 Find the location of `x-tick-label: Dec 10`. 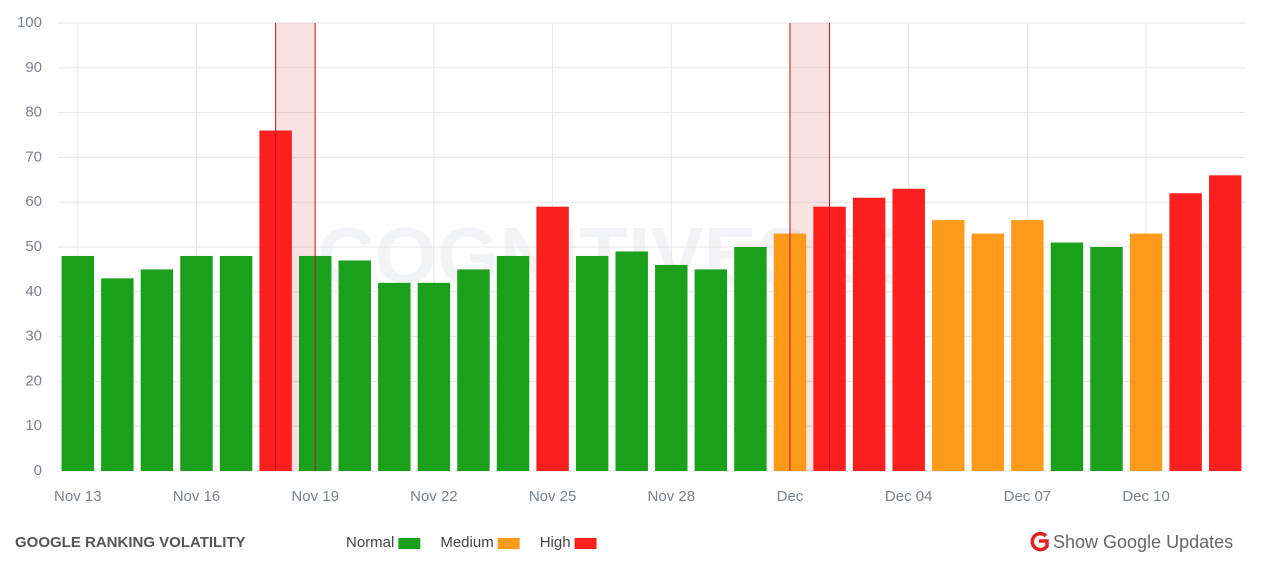

x-tick-label: Dec 10 is located at coordinates (1146, 496).